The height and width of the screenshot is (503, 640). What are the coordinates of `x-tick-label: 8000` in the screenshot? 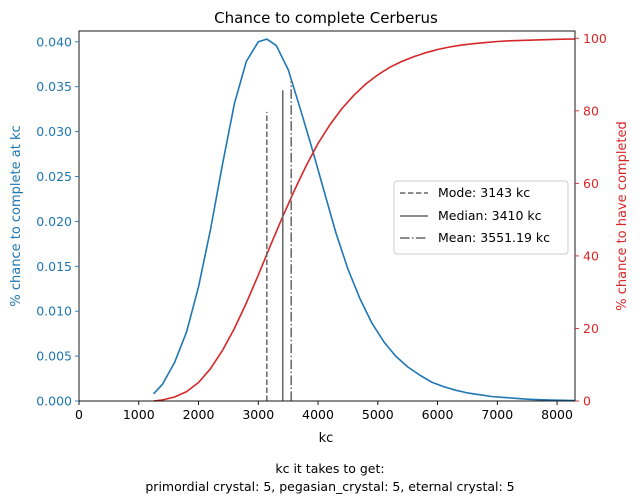 It's located at (557, 414).